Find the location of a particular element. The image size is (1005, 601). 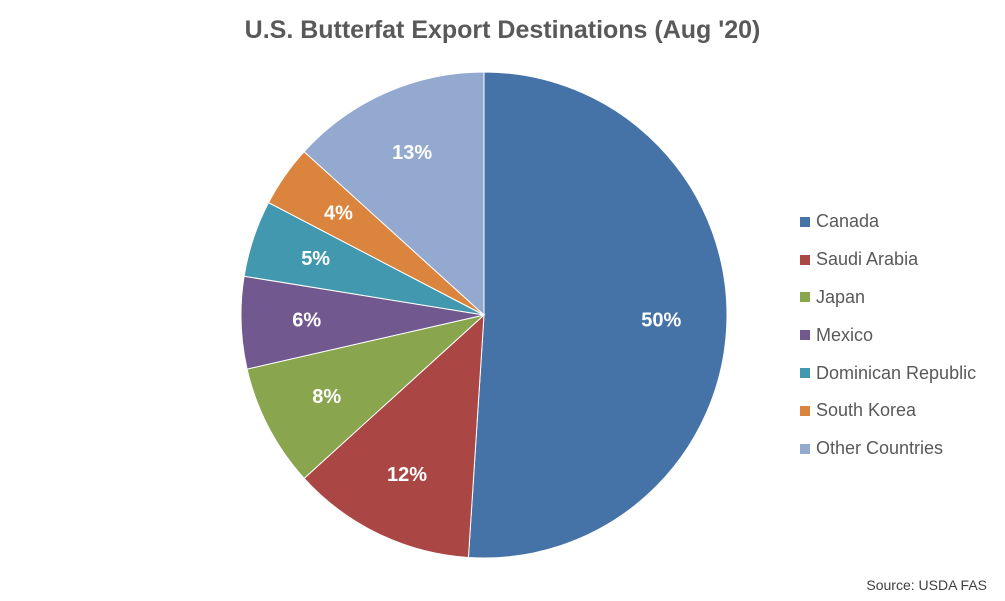

legend-item-saudi-arabia: Saudi Arabia is located at coordinates (888, 260).